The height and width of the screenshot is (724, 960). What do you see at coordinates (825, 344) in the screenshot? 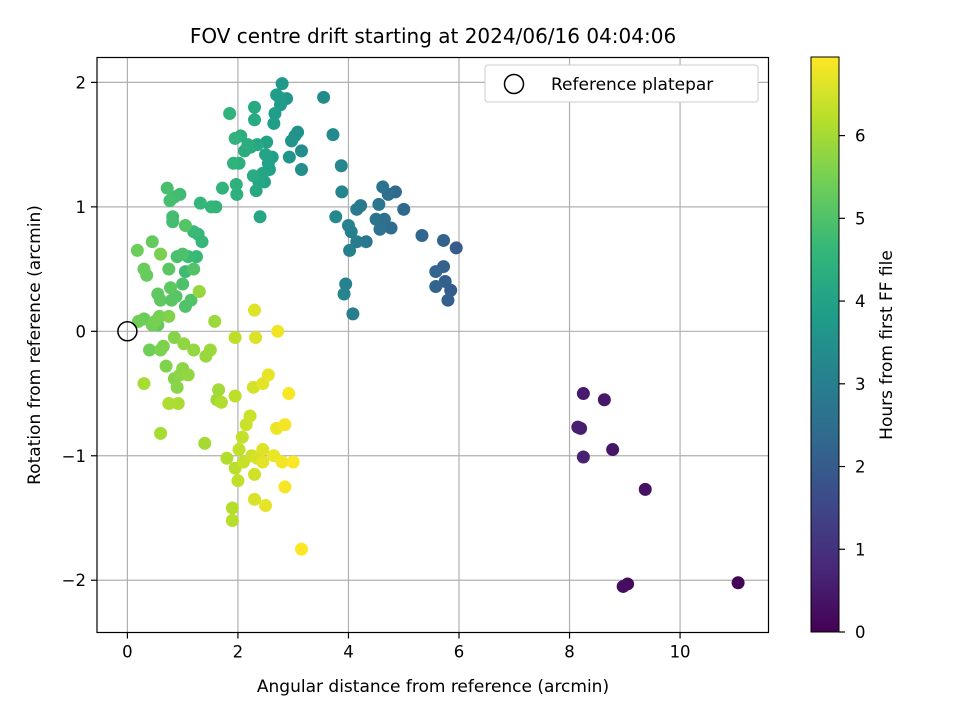
I see `colorbar-gradient` at bounding box center [825, 344].